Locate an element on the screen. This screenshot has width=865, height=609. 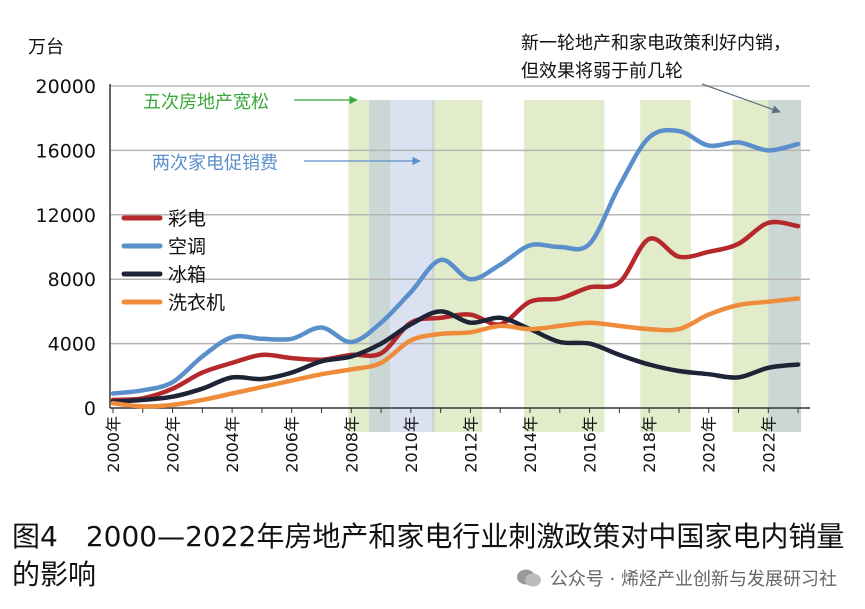
x-tick-label-2008: 2008年 is located at coordinates (351, 444).